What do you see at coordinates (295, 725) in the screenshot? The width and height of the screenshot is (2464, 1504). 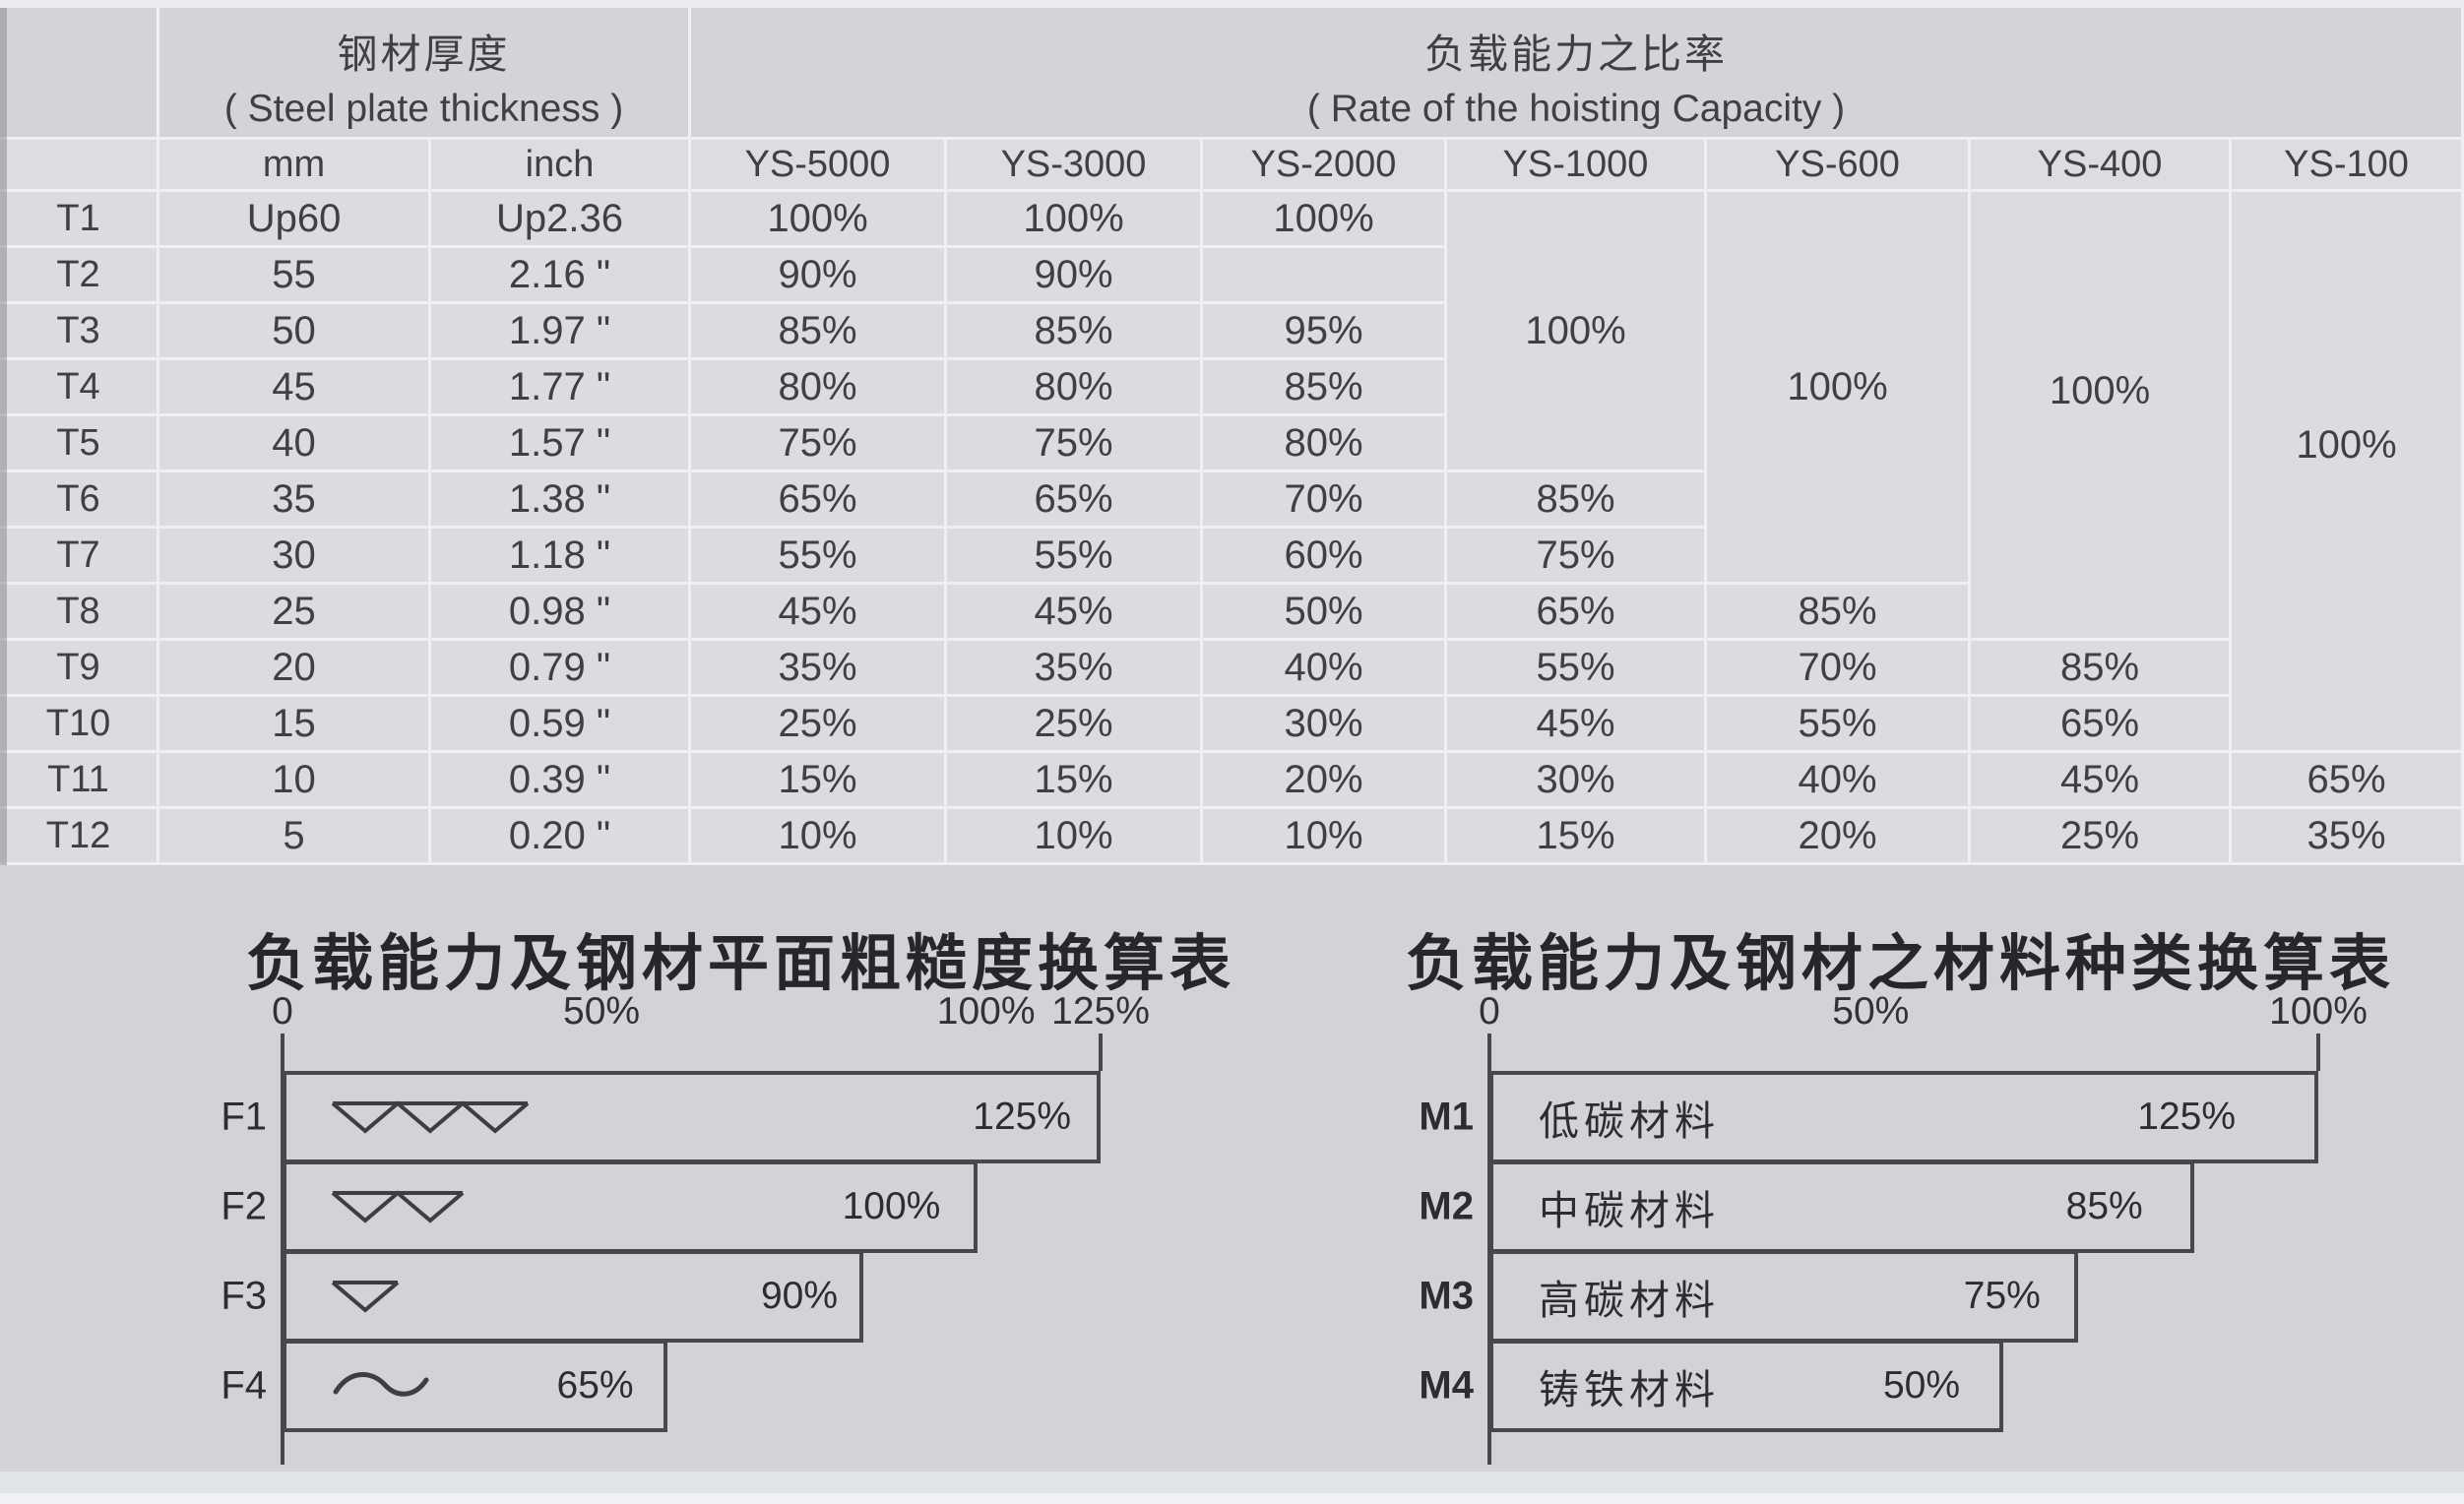 I see `cell-t10-mm: 15` at bounding box center [295, 725].